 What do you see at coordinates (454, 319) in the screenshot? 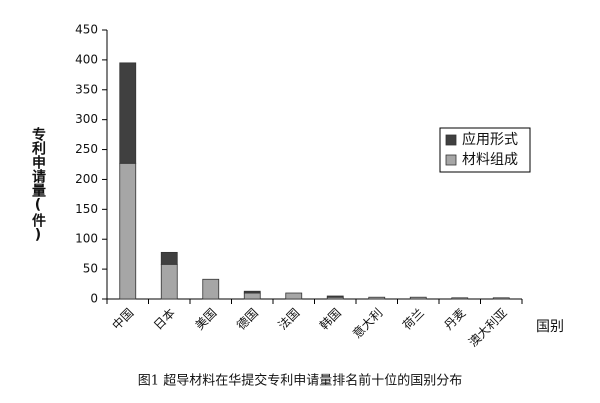
I see `x-tick-label: 丹麦` at bounding box center [454, 319].